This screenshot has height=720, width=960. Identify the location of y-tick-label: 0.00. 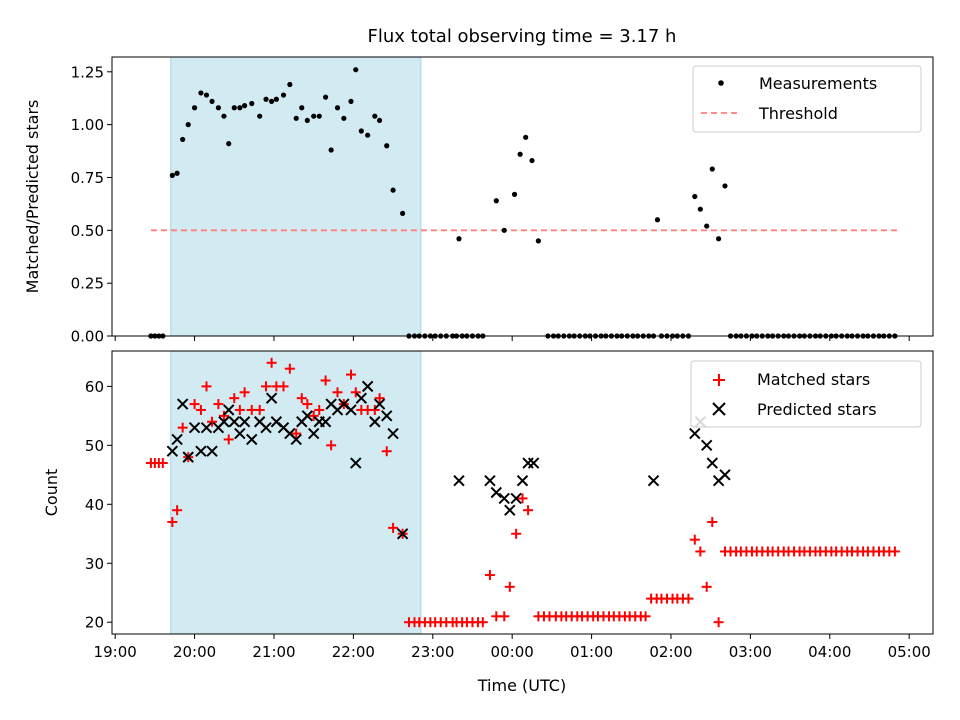
(87, 337).